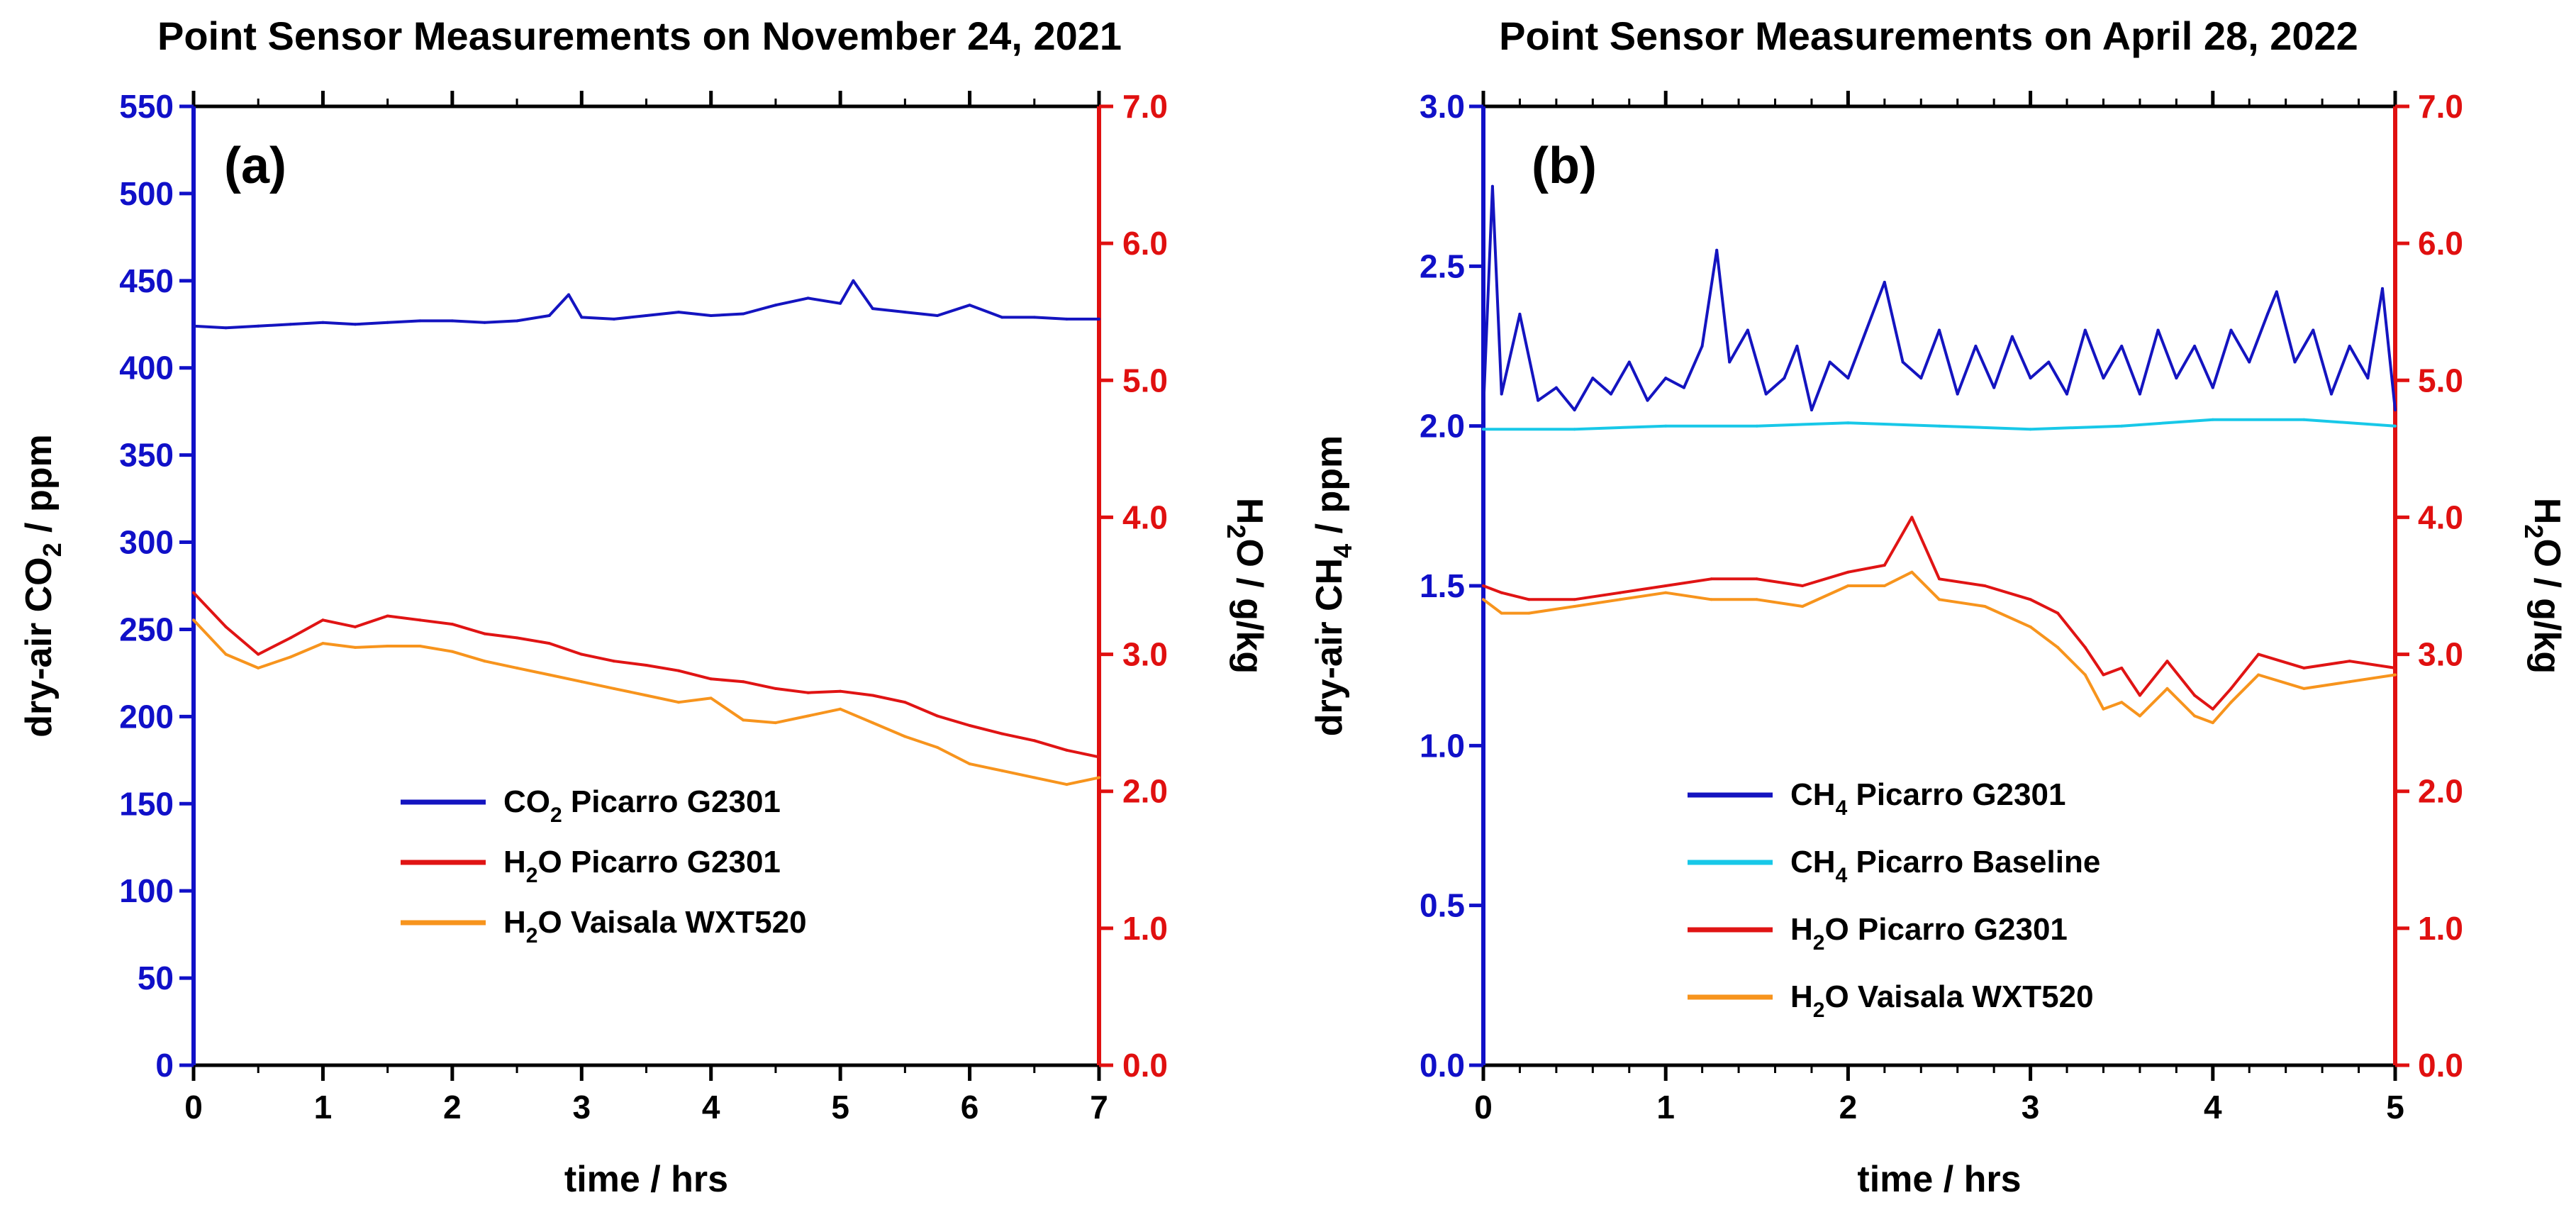 The image size is (2576, 1217). I want to click on legend-entry-subscript: 2, so click(532, 875).